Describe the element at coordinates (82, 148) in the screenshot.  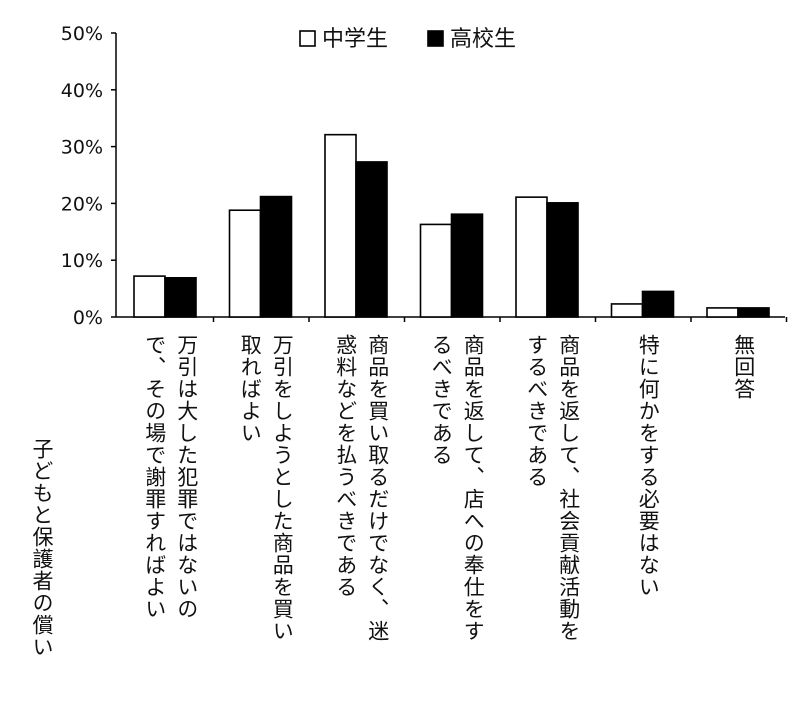
I see `y-tick-label: 30%` at that location.